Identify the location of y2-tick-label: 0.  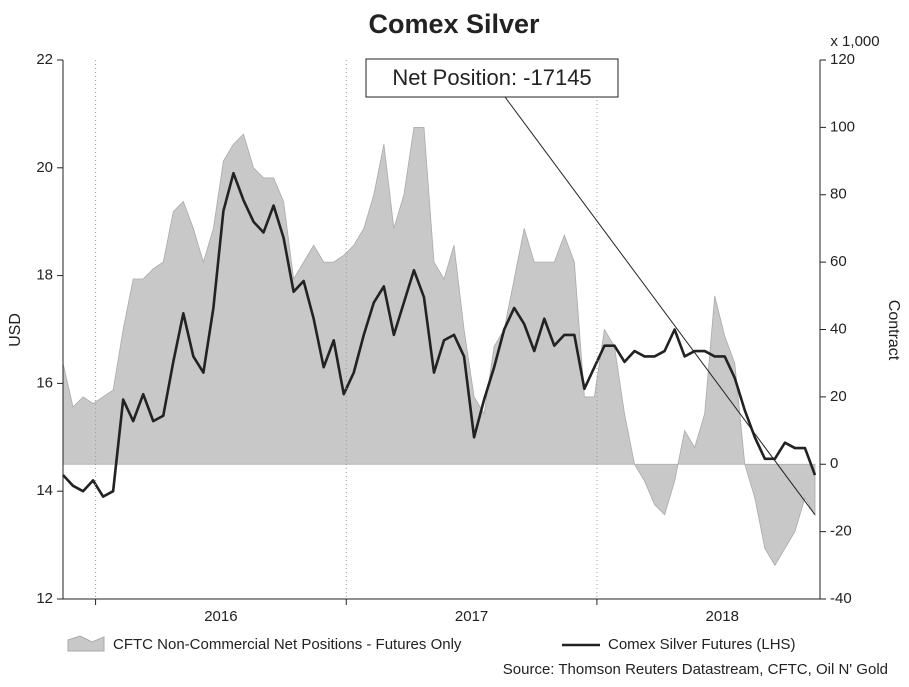
(834, 463).